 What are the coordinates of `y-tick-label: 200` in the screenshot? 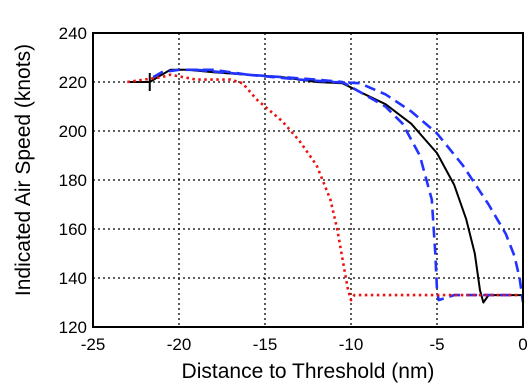 It's located at (73, 131).